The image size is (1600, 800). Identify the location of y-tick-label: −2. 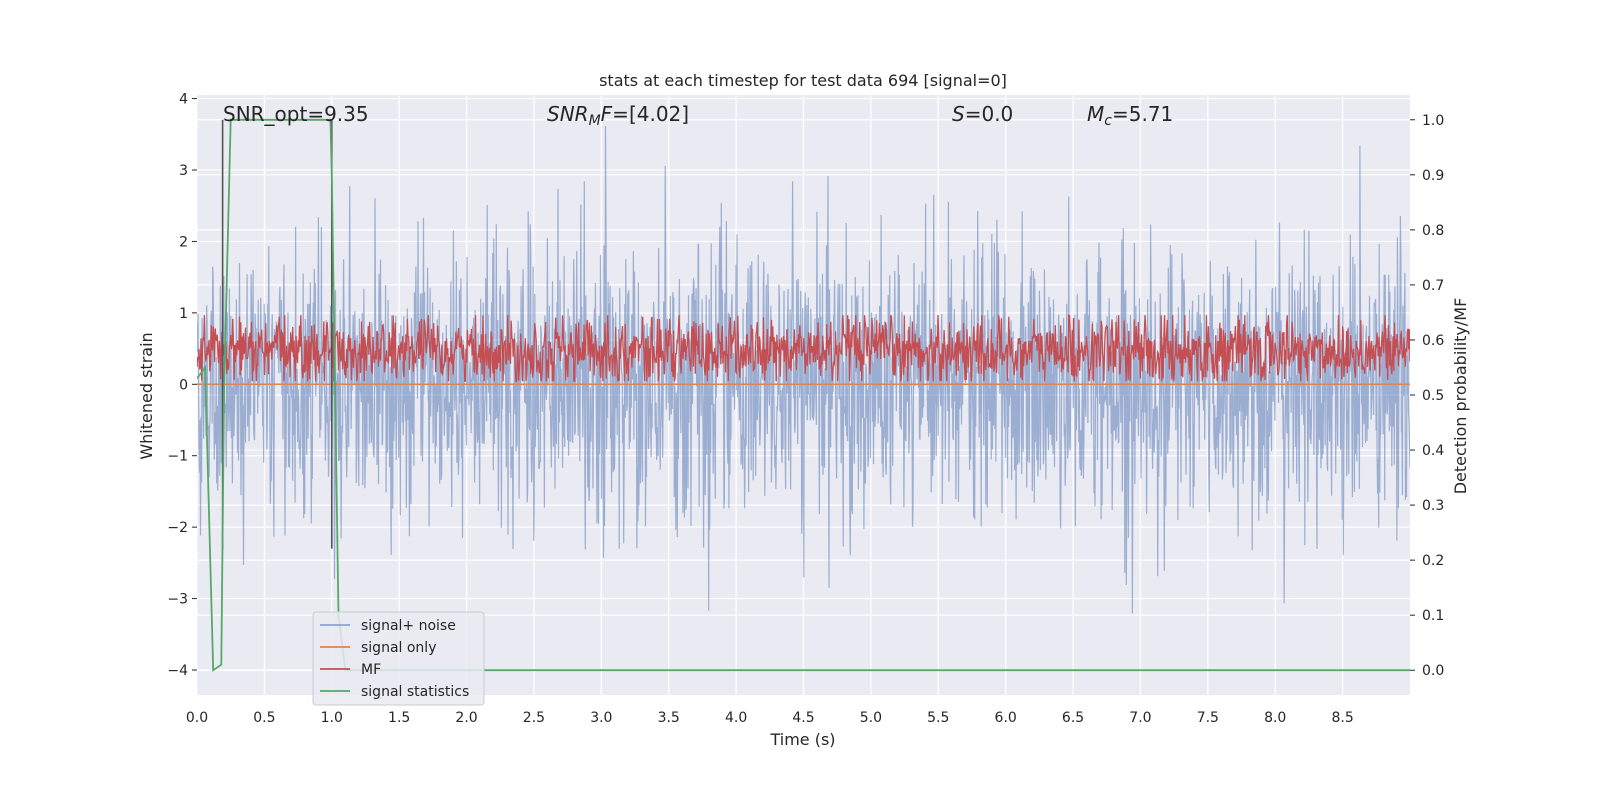
(177, 528).